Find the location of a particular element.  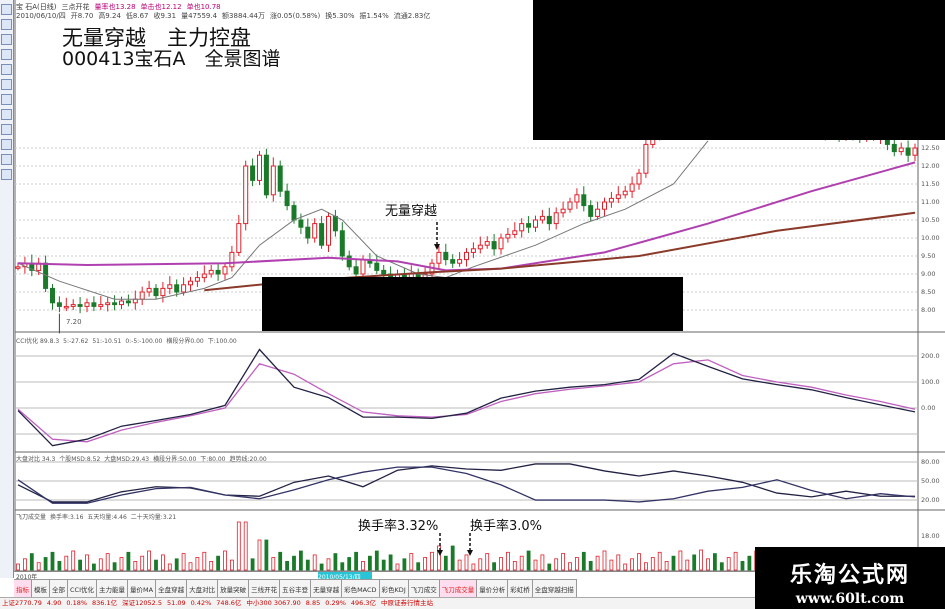

header-field: 高9.24 is located at coordinates (109, 16).